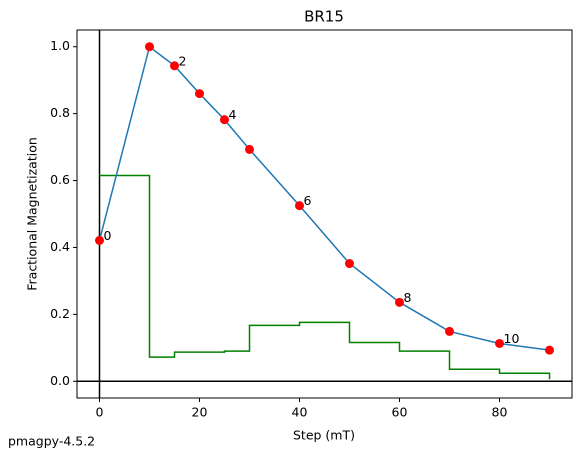  I want to click on x-tick-label: 60, so click(400, 412).